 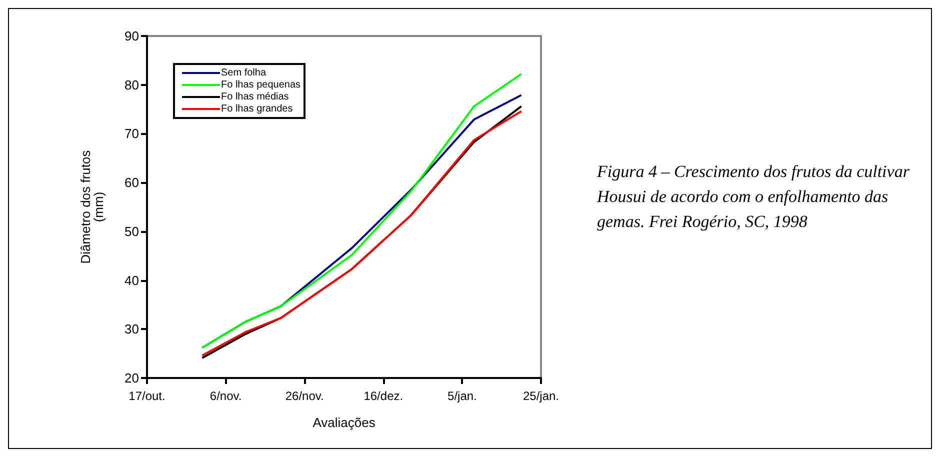 I want to click on x-tick-label: 16/dez., so click(x=384, y=396).